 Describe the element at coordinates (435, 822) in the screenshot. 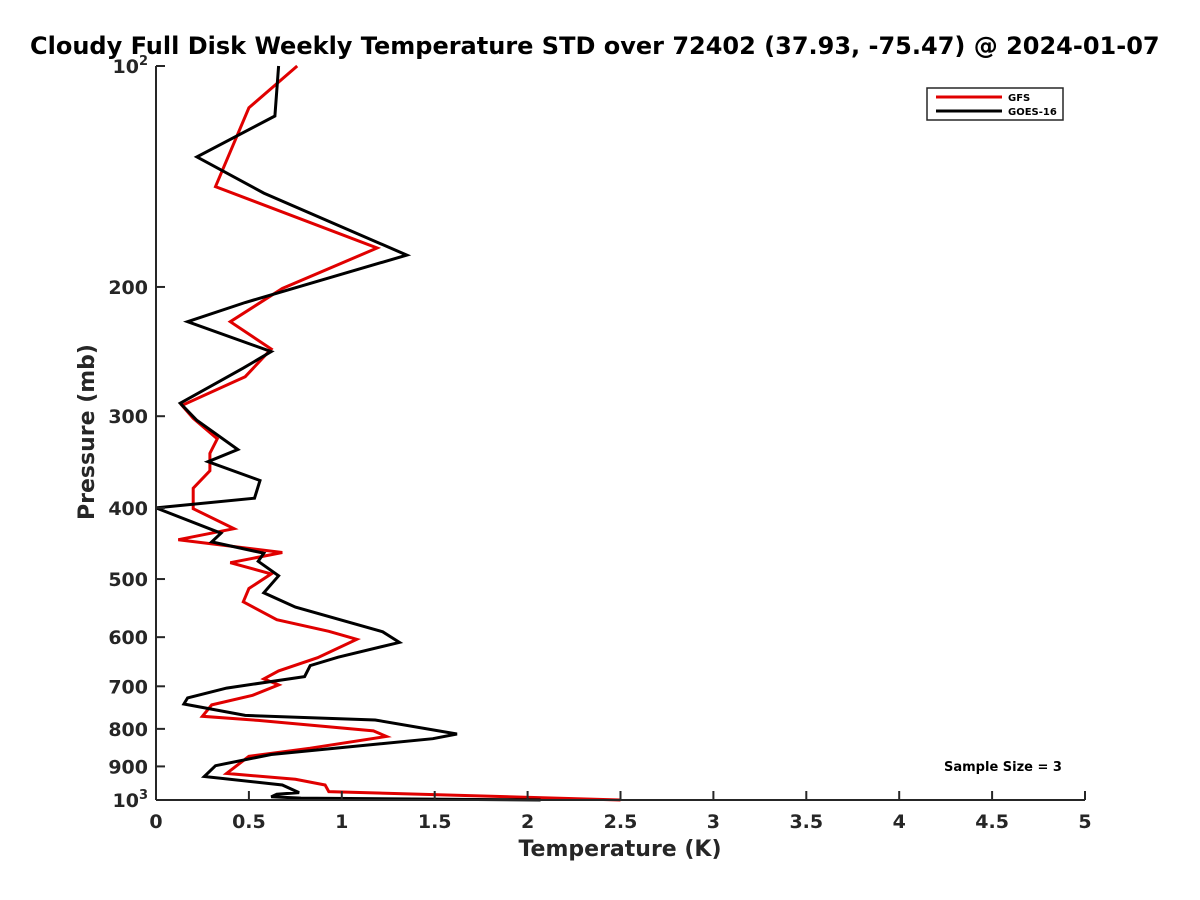

I see `x-tick-label: 1.5` at that location.